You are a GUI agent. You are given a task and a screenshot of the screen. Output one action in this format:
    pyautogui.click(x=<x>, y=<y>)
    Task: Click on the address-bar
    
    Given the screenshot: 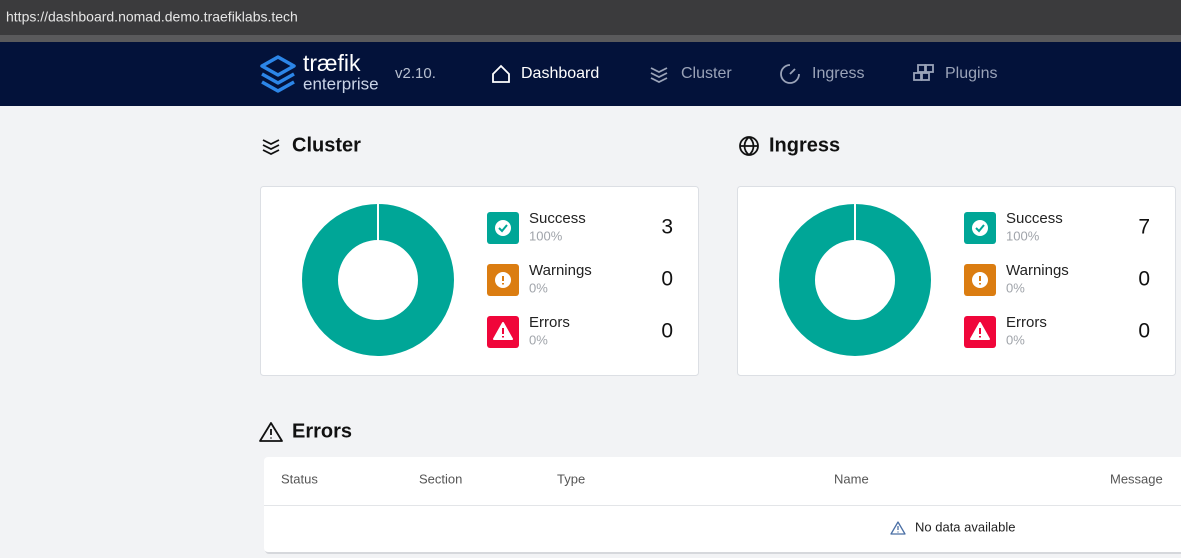 What is the action you would take?
    pyautogui.click(x=590, y=17)
    